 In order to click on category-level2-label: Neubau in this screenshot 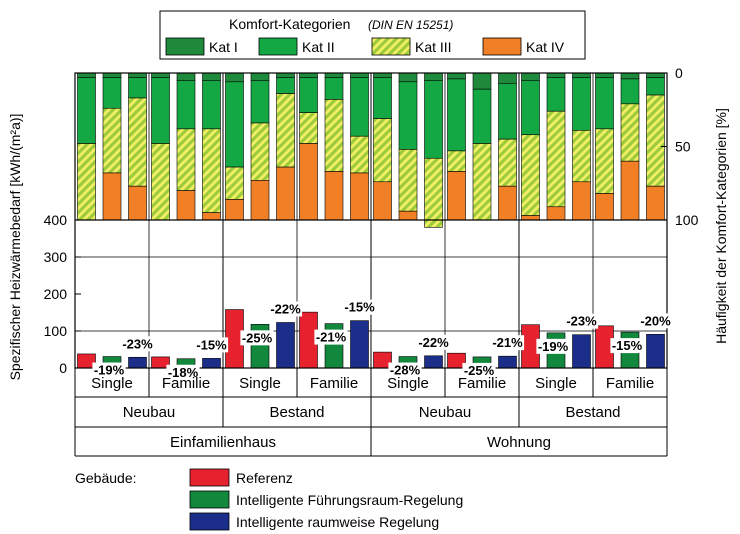, I will do `click(445, 412)`.